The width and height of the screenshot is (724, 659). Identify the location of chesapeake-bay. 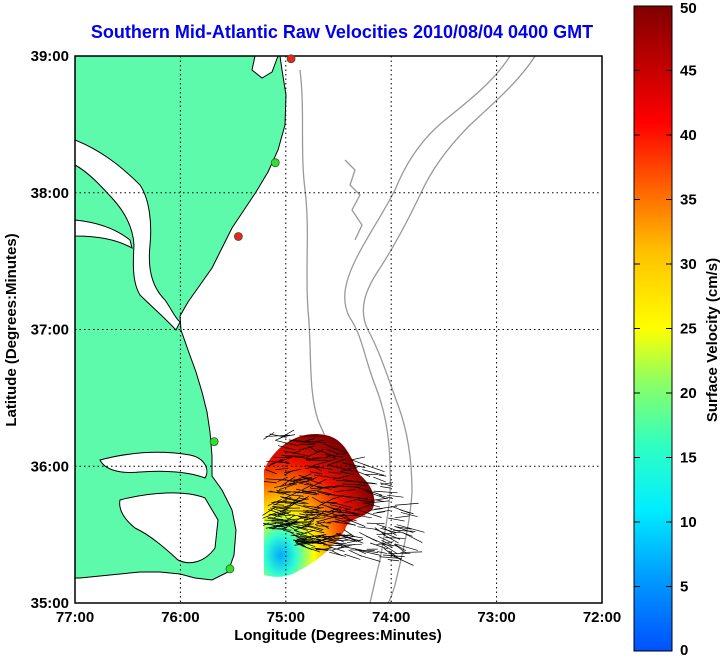
(128, 235).